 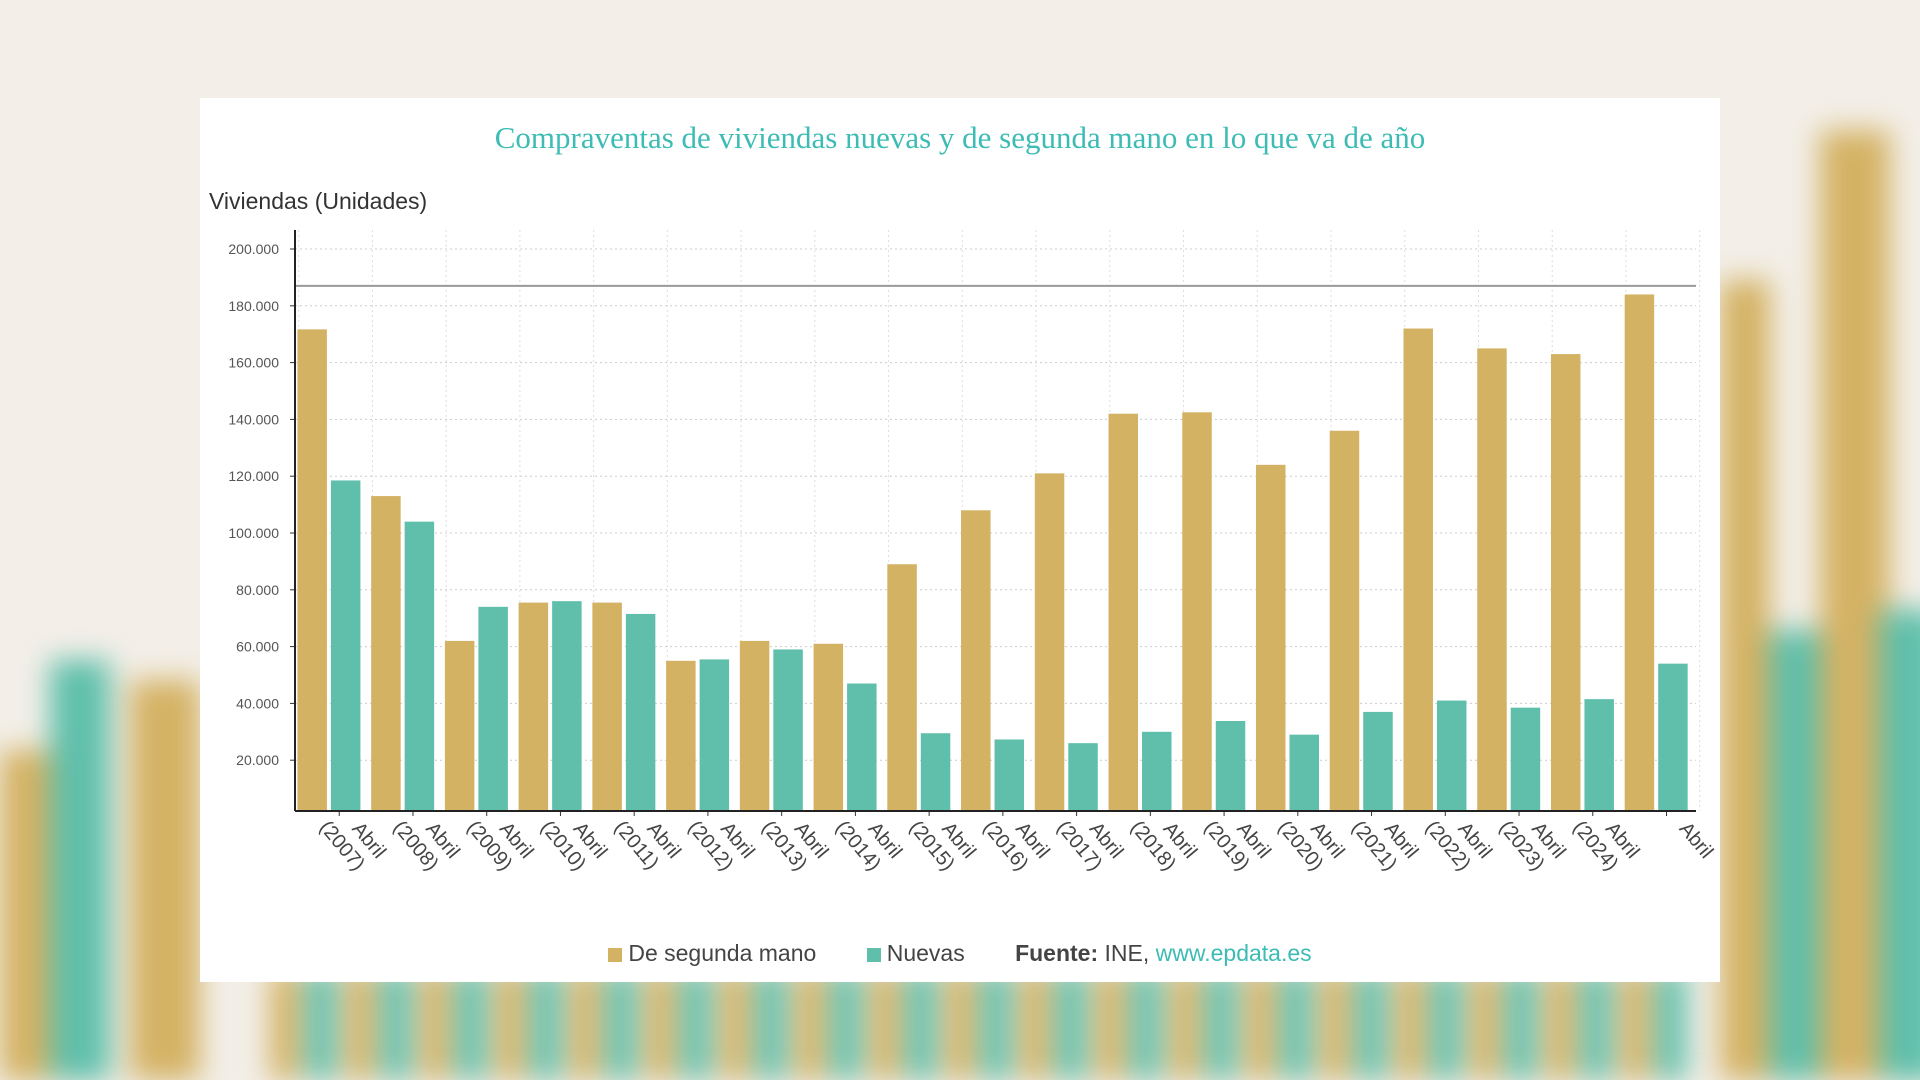 What do you see at coordinates (253, 476) in the screenshot?
I see `y-tick-label: 120.000` at bounding box center [253, 476].